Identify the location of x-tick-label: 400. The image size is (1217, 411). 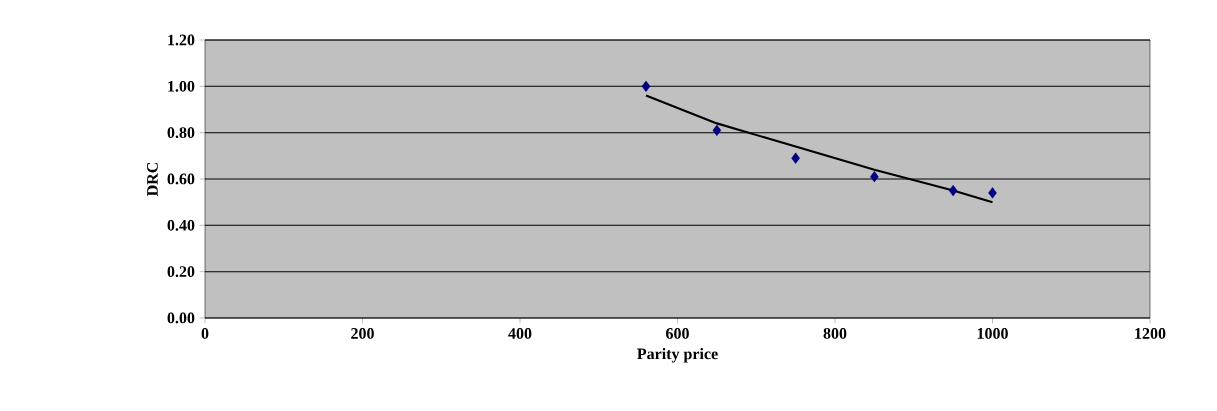
(520, 333).